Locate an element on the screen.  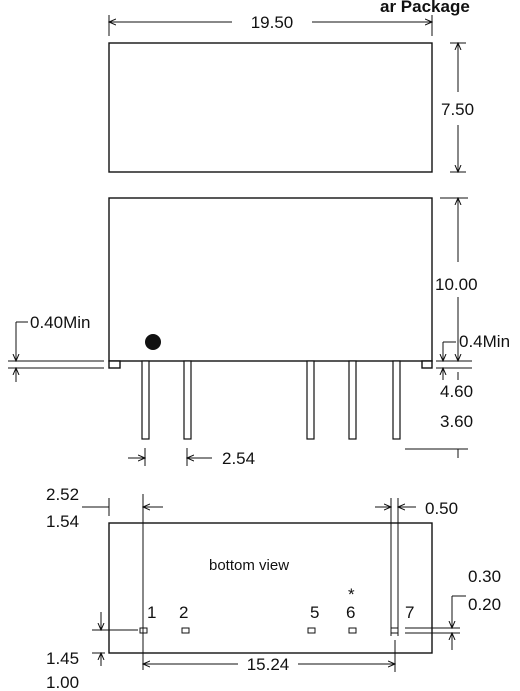
top-depth-label: 7.50 is located at coordinates (457, 109).